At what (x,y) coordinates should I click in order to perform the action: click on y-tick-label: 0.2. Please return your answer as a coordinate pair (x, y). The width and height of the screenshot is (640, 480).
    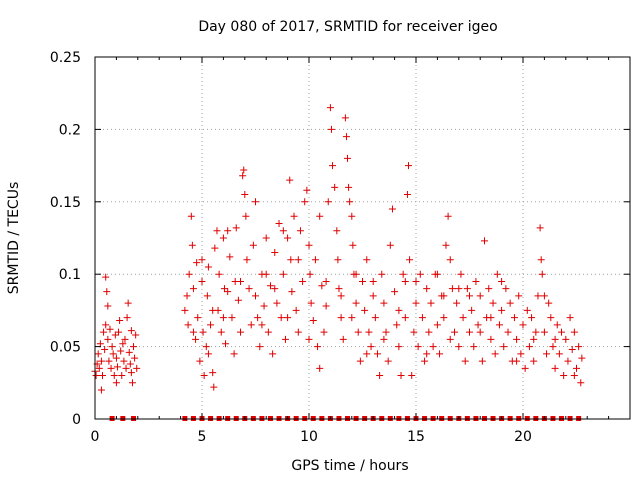
    Looking at the image, I should click on (70, 130).